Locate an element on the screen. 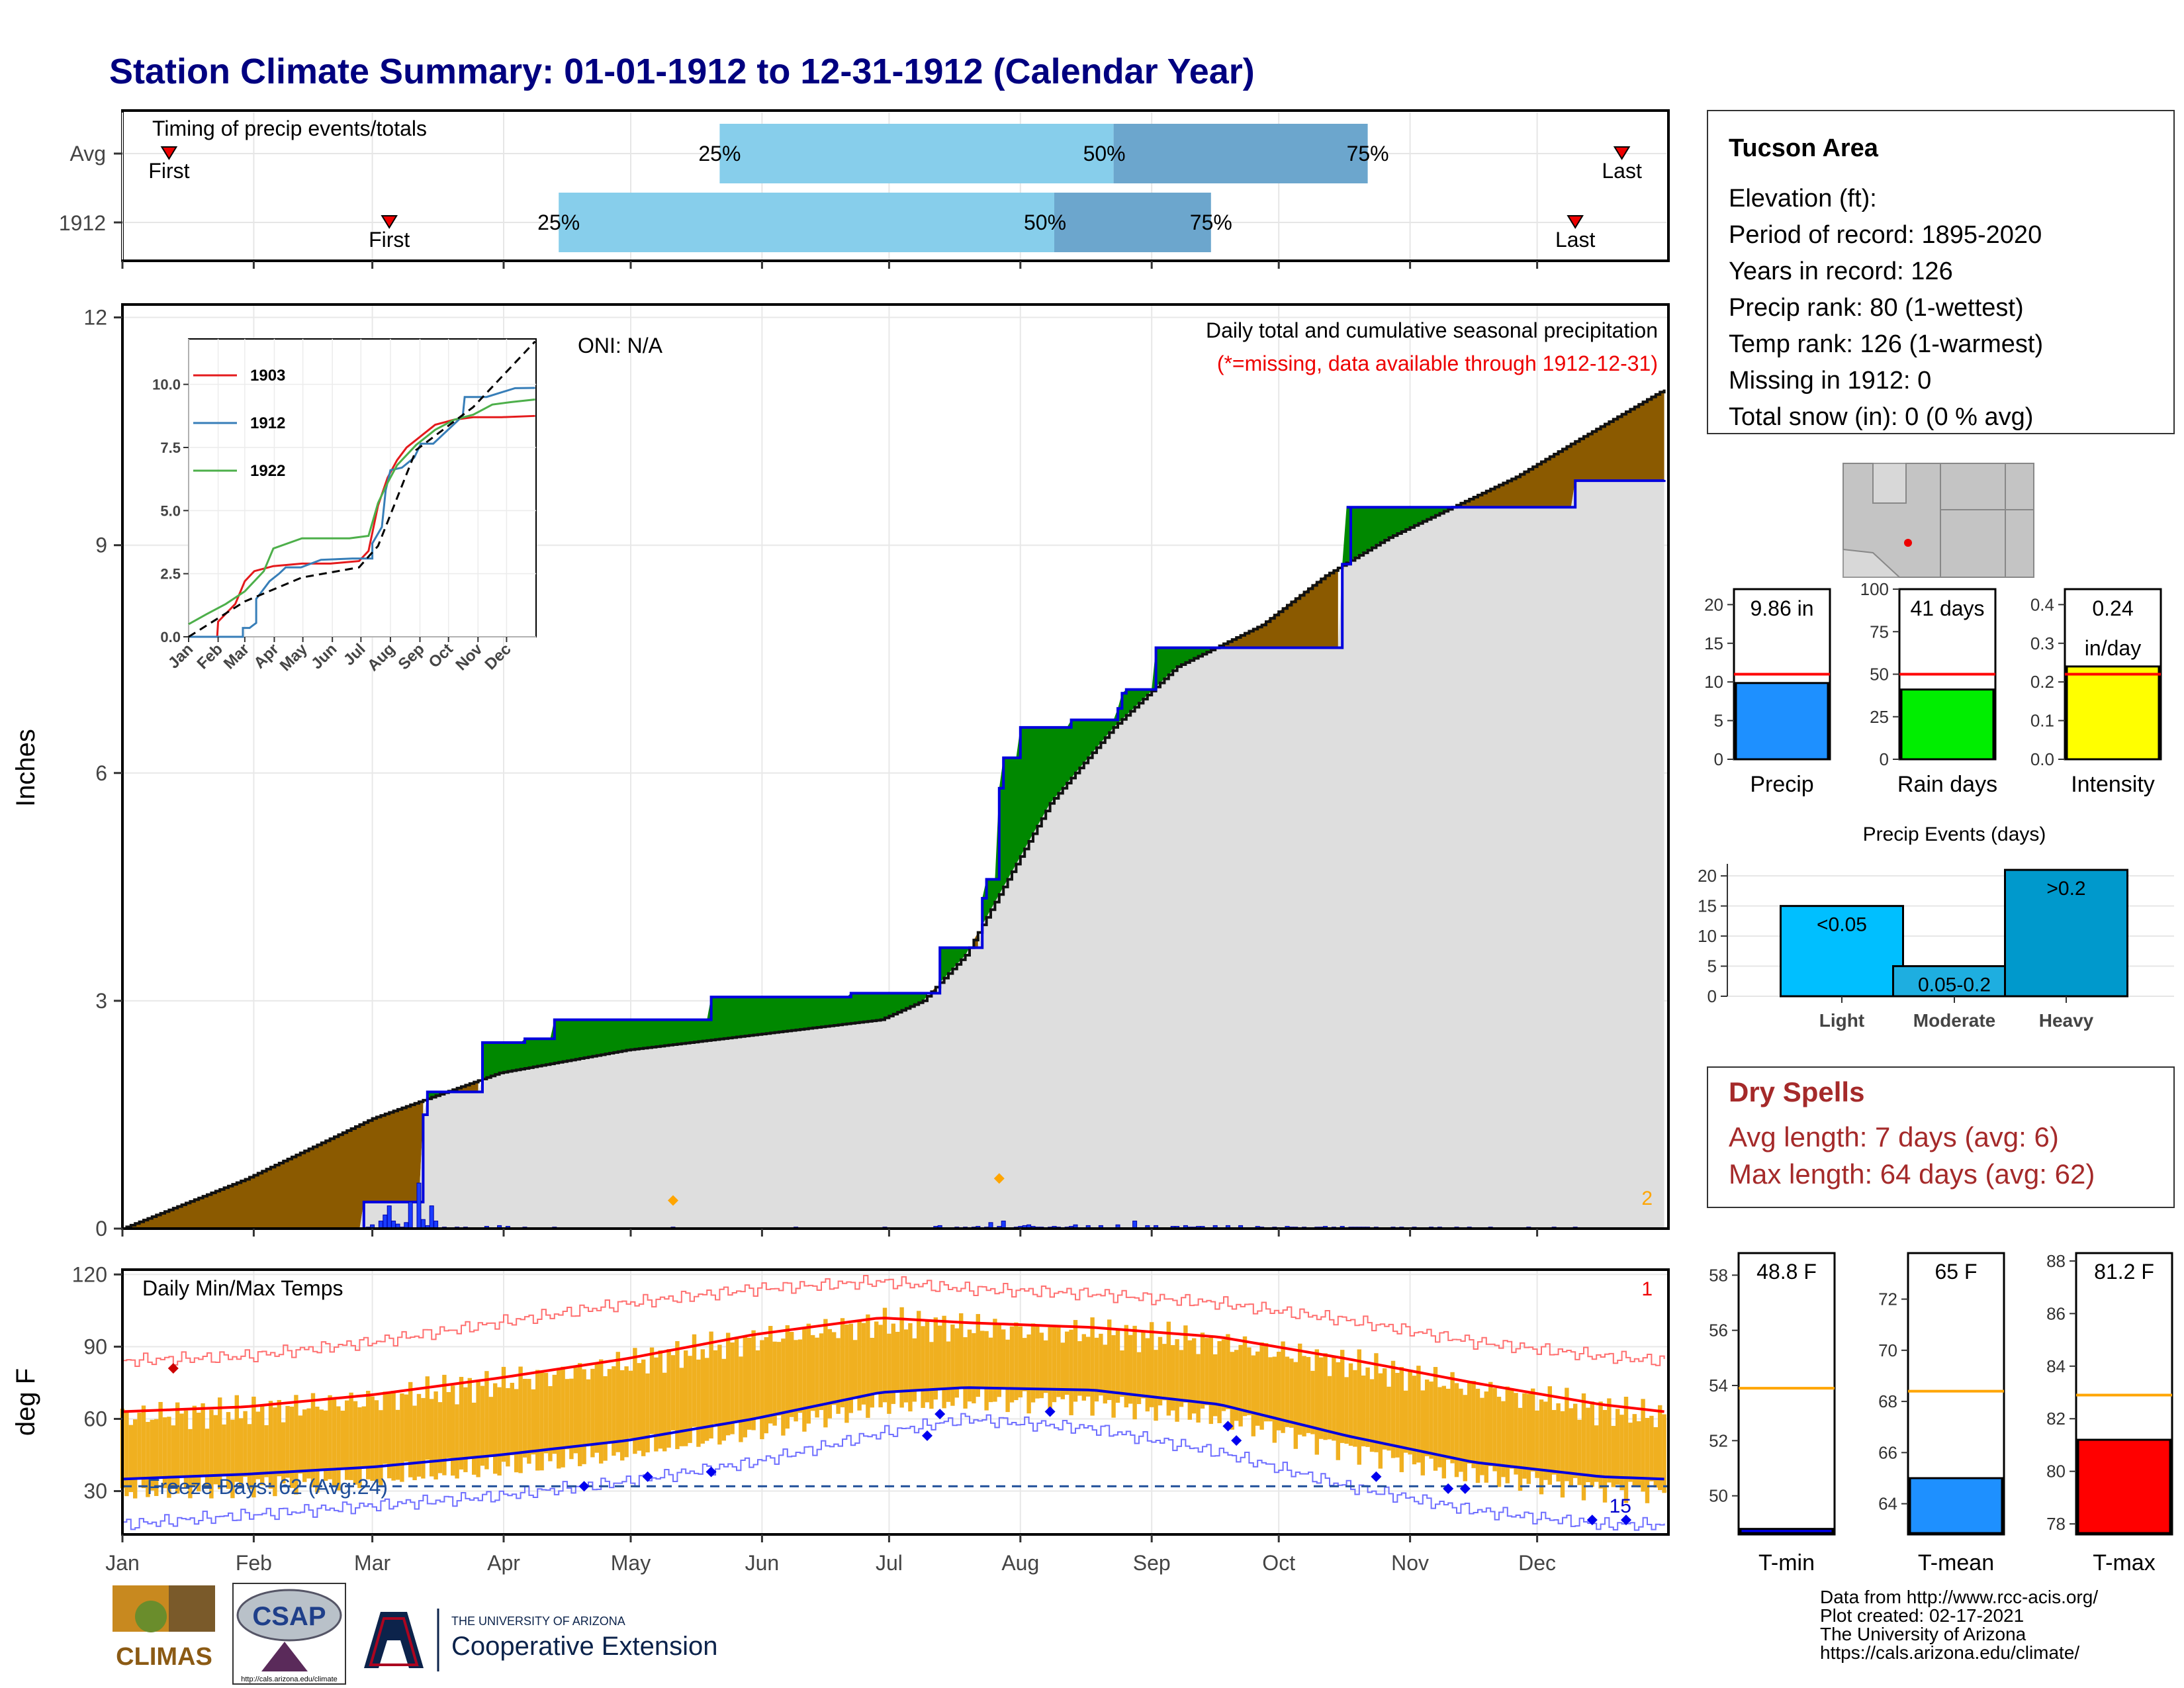  mini-bar-tick-label: 0 is located at coordinates (1718, 759).